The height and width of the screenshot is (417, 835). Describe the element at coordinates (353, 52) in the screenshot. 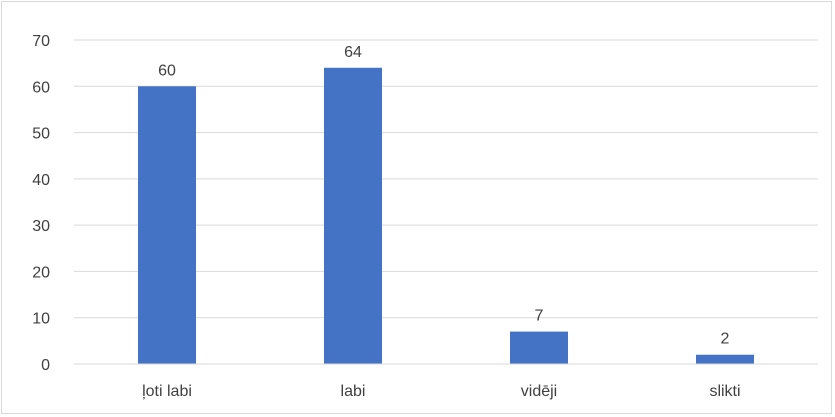

I see `data-label-1: 64` at that location.